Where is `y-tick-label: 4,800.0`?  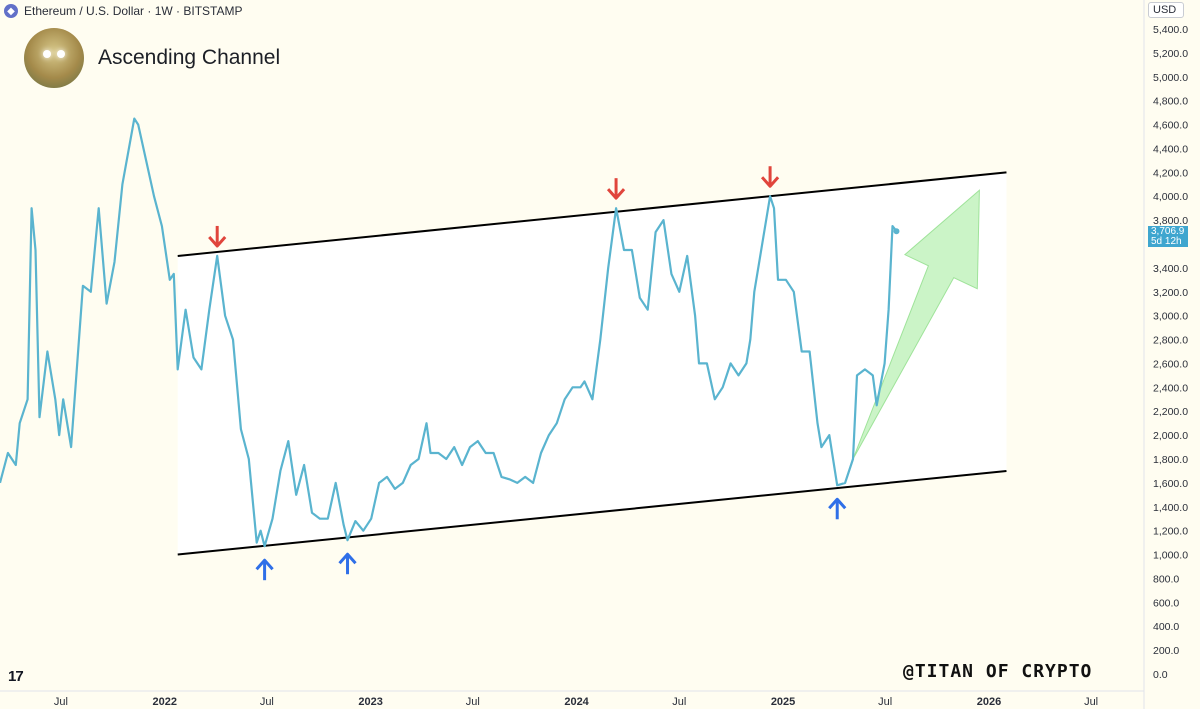 y-tick-label: 4,800.0 is located at coordinates (1170, 102).